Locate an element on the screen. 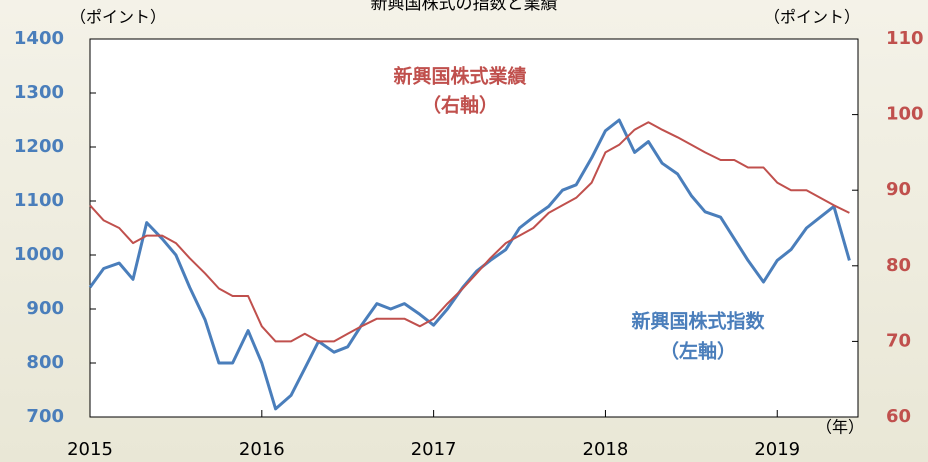 The width and height of the screenshot is (928, 462). y2-axis-label: （ポイント） is located at coordinates (812, 17).